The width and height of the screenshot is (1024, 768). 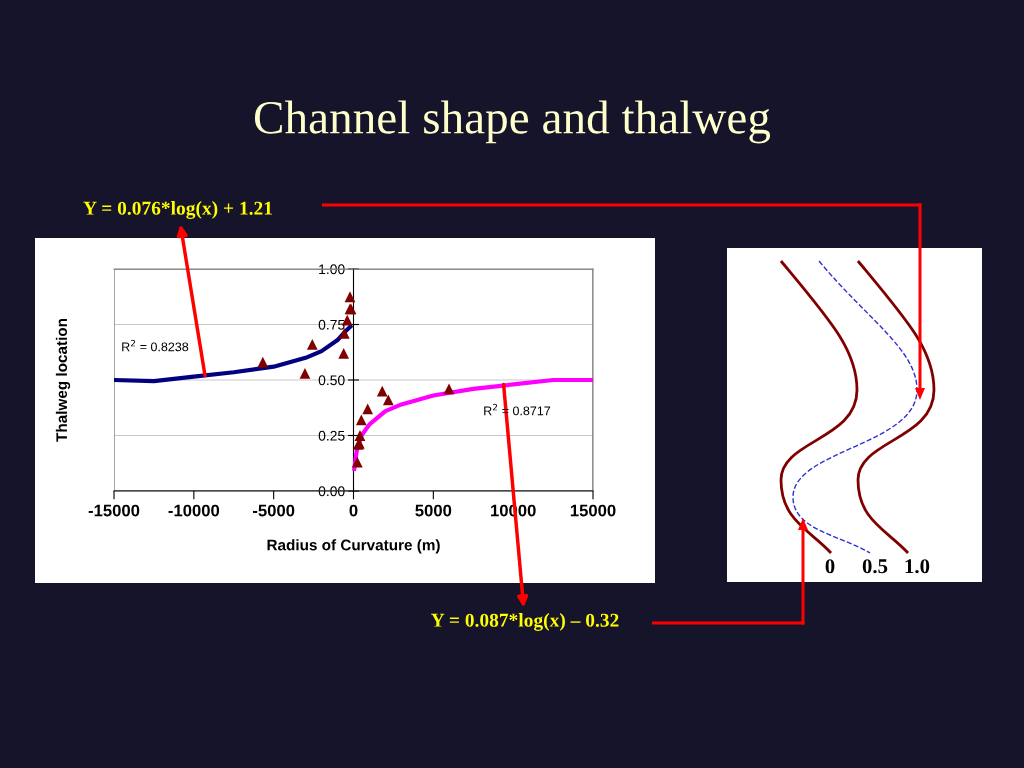 What do you see at coordinates (63, 380) in the screenshot?
I see `y-axis-title: Thalweg location` at bounding box center [63, 380].